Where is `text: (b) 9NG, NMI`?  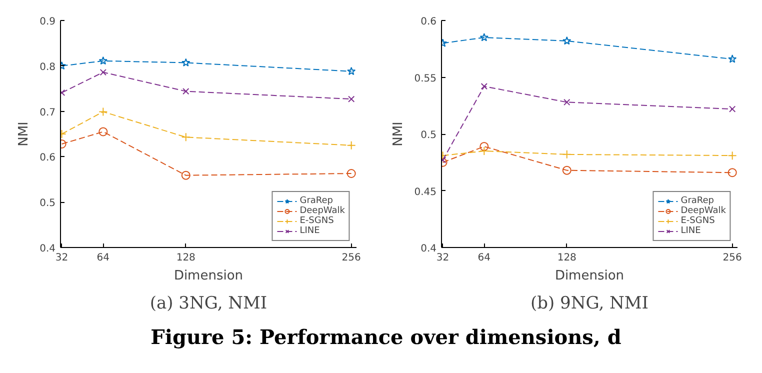 text: (b) 9NG, NMI is located at coordinates (589, 304).